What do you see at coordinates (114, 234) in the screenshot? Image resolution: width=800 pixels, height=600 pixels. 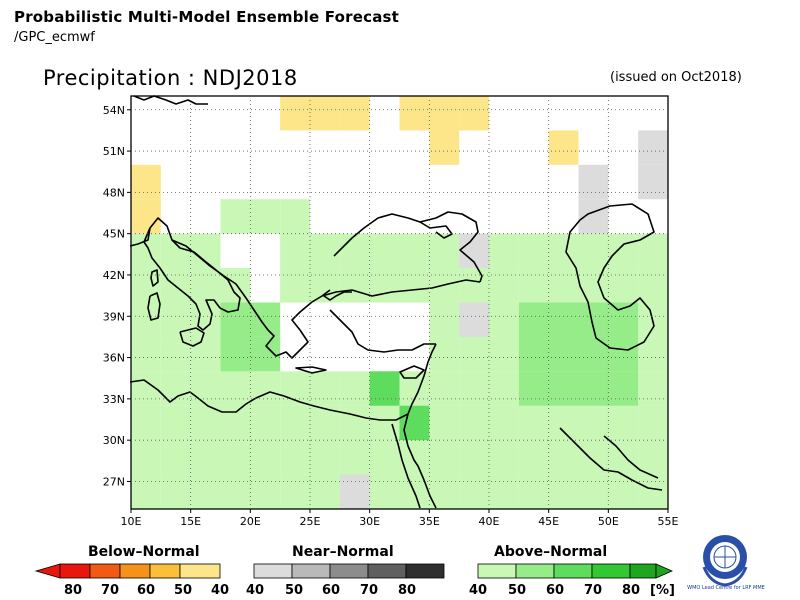 I see `lat-tick-label: 45N` at bounding box center [114, 234].